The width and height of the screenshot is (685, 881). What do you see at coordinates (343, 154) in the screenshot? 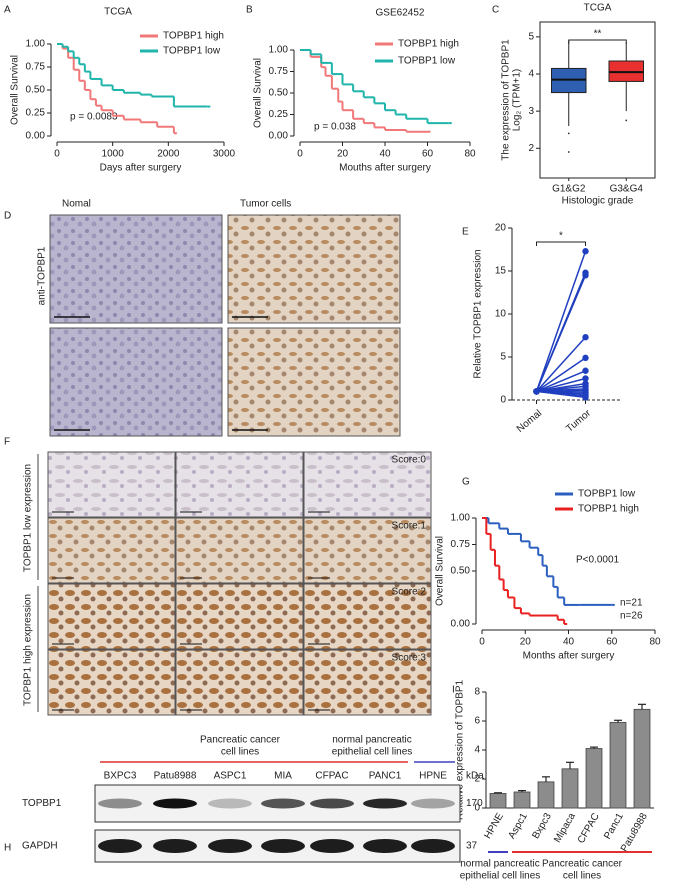
I see `x-tick-label: 20` at bounding box center [343, 154].